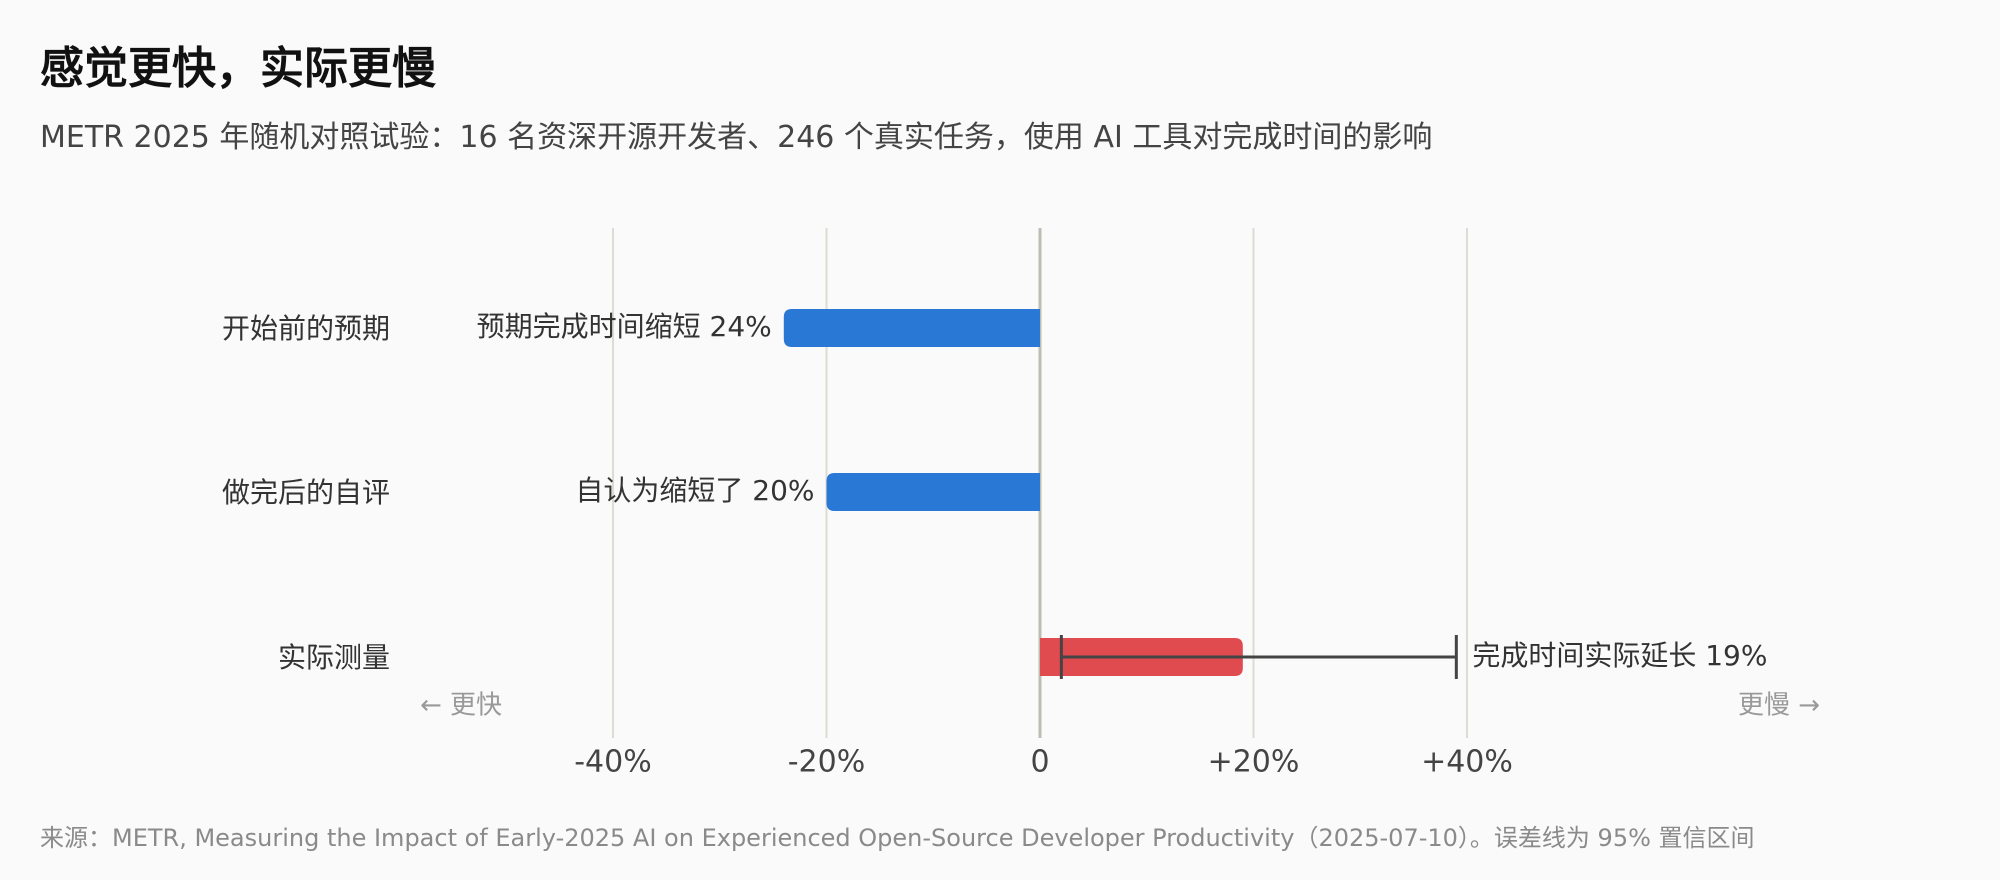 The width and height of the screenshot is (2000, 880). Describe the element at coordinates (1254, 762) in the screenshot. I see `x-tick-label: +20%` at that location.